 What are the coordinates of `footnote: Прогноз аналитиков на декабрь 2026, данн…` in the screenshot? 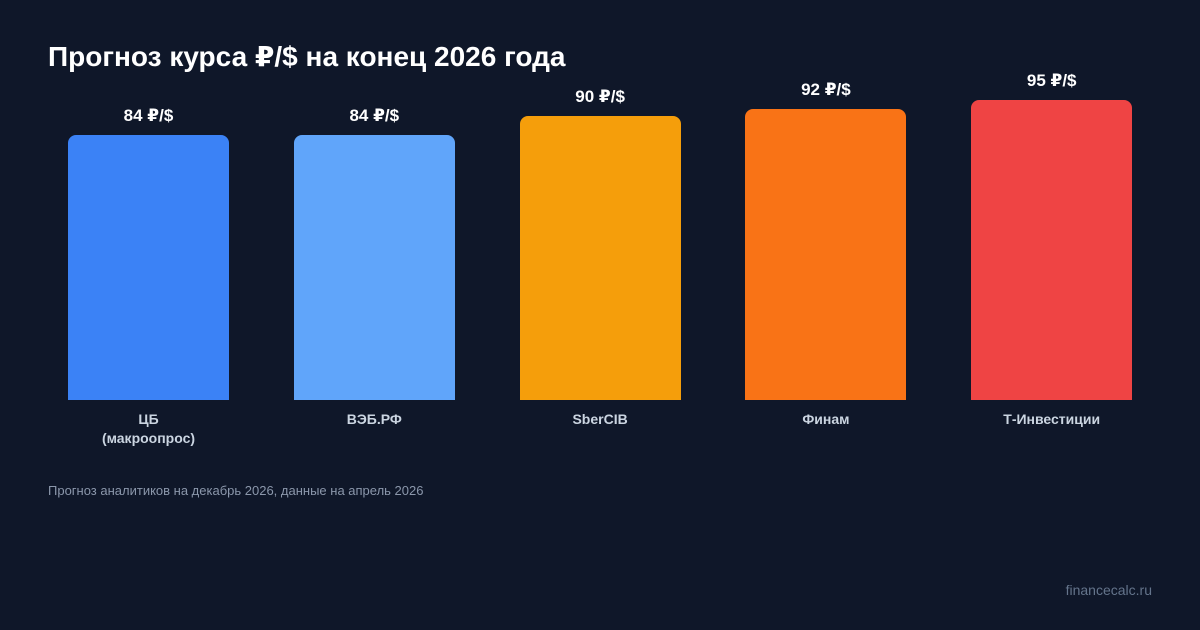 It's located at (236, 490).